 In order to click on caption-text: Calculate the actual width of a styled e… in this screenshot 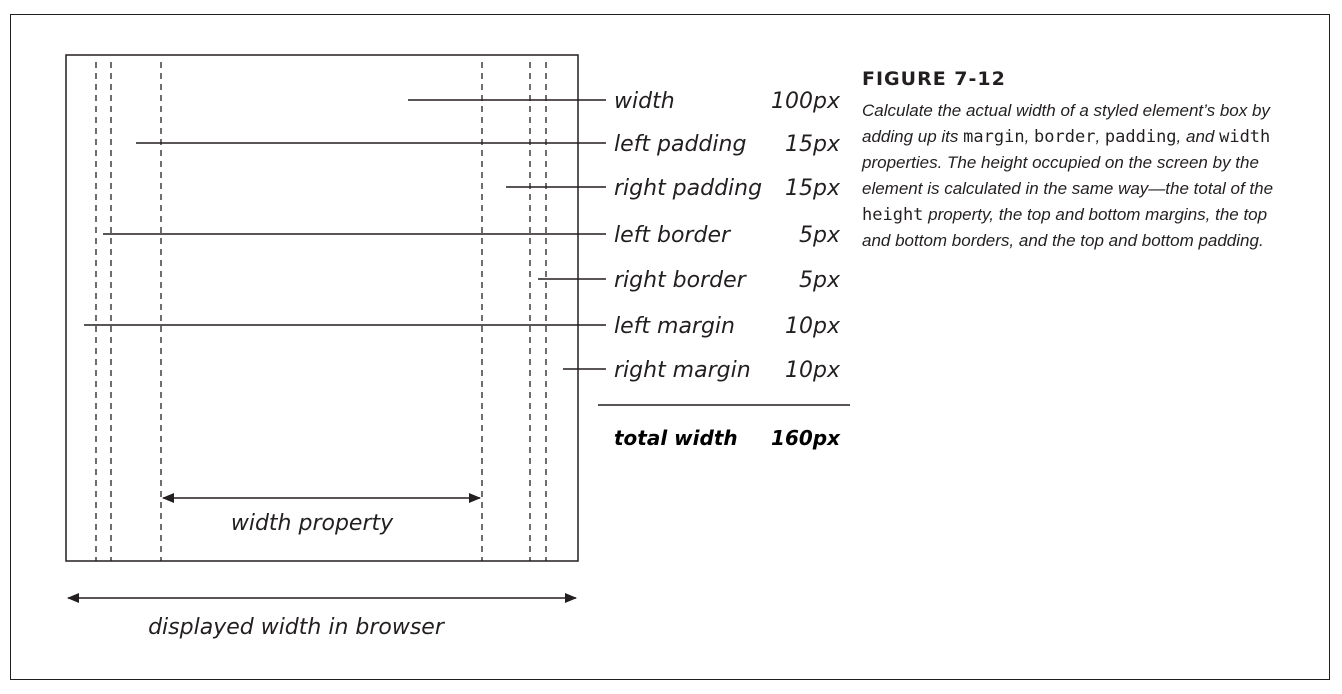, I will do `click(1066, 123)`.